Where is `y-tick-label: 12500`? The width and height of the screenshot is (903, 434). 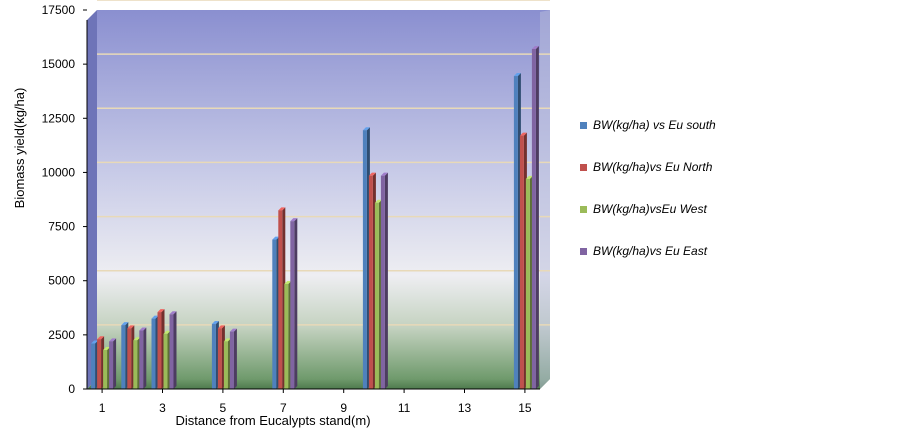 y-tick-label: 12500 is located at coordinates (59, 118).